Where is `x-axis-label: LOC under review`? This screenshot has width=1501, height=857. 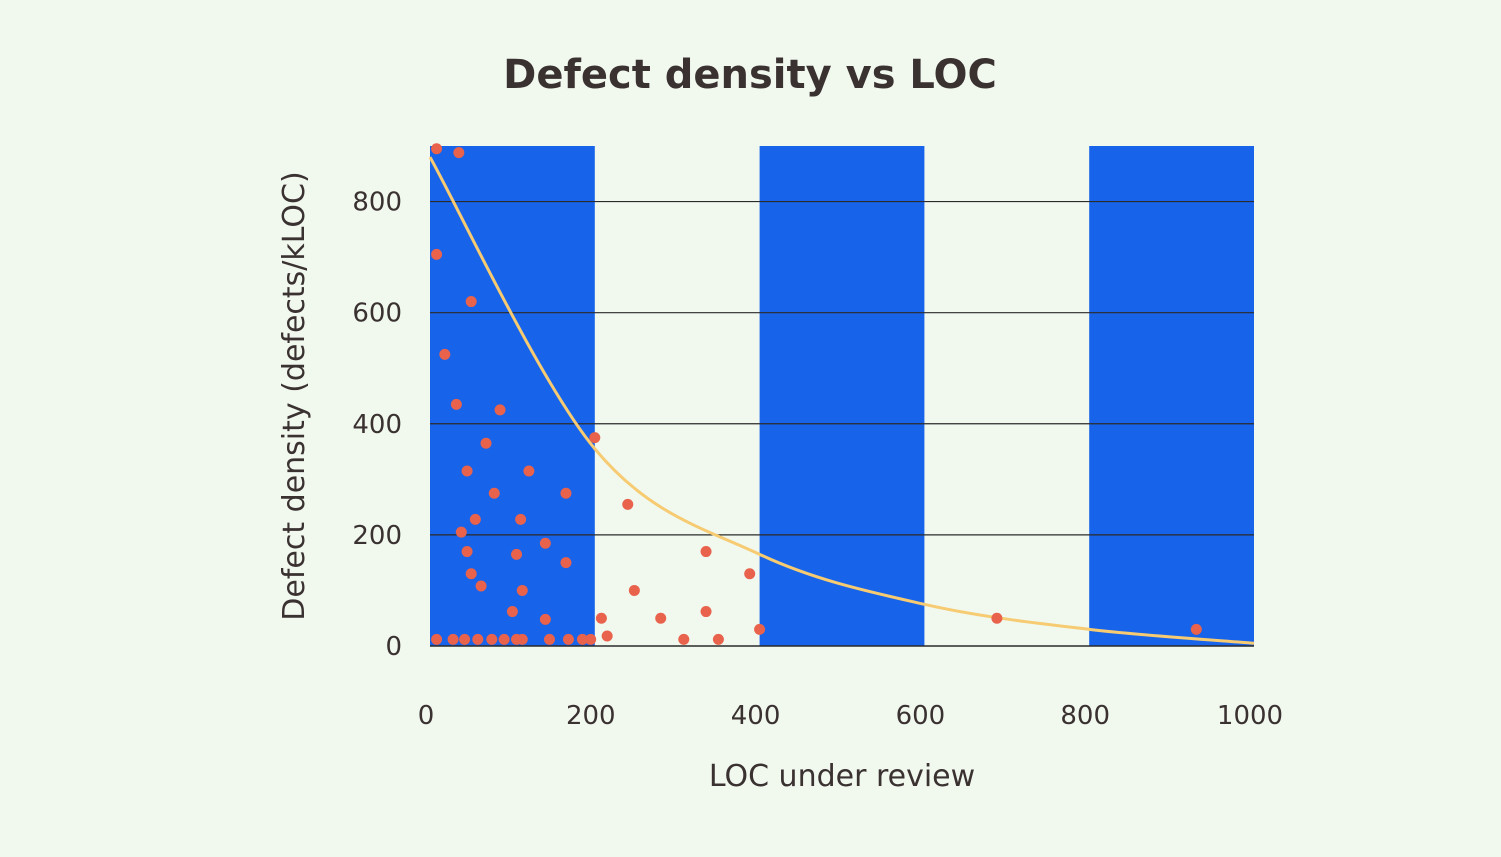 x-axis-label: LOC under review is located at coordinates (842, 776).